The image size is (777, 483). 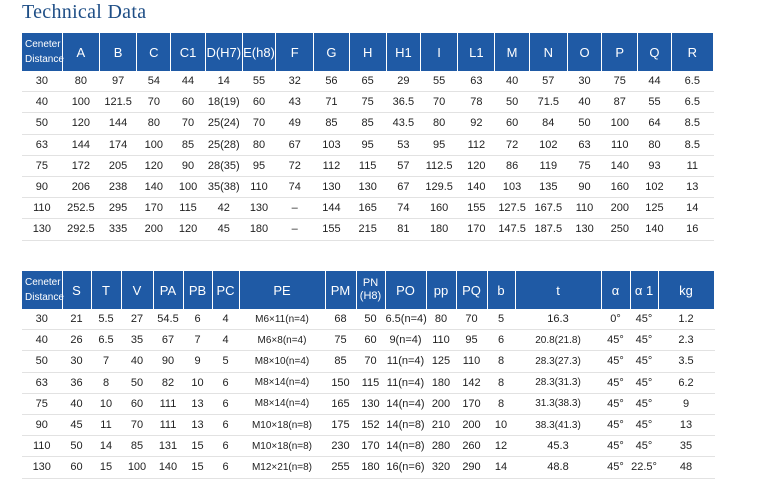 What do you see at coordinates (81, 229) in the screenshot?
I see `table-cell: 292.5` at bounding box center [81, 229].